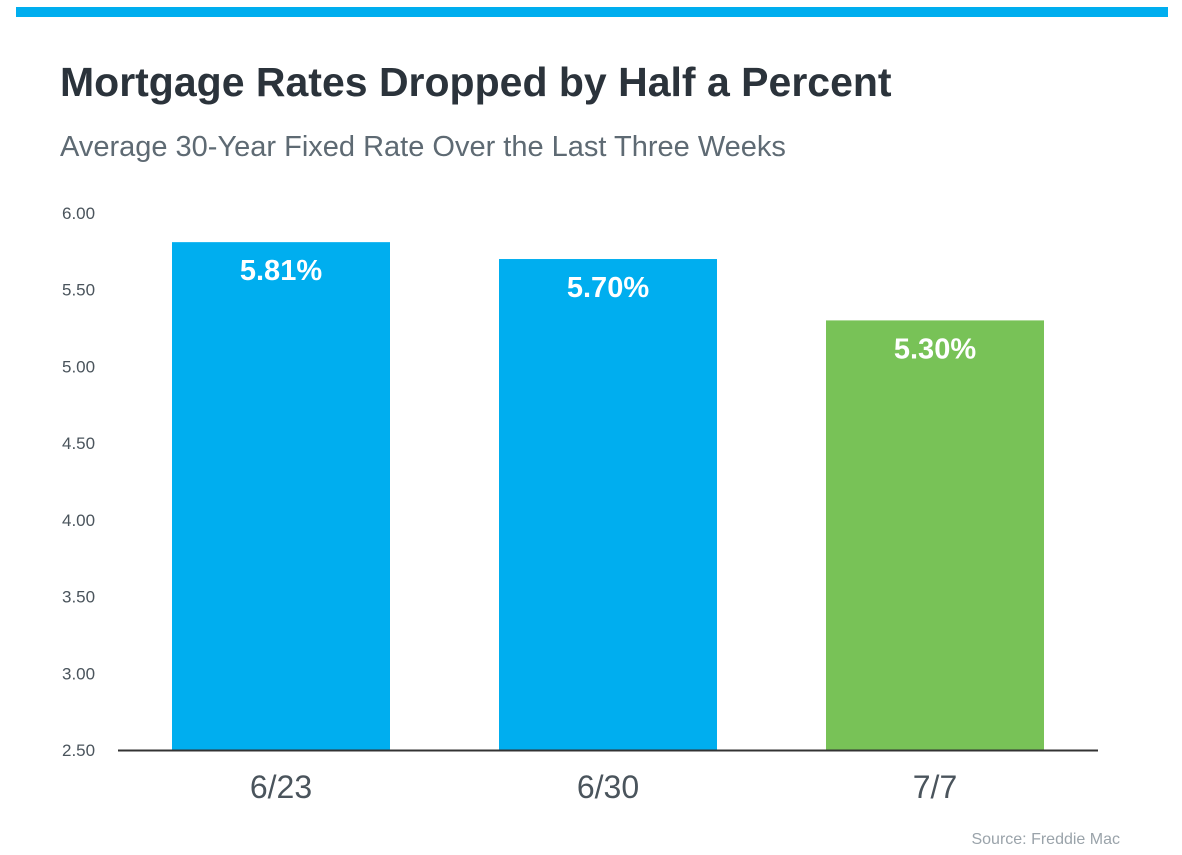 The height and width of the screenshot is (855, 1182). I want to click on y-tick-label: 2.50, so click(78, 750).